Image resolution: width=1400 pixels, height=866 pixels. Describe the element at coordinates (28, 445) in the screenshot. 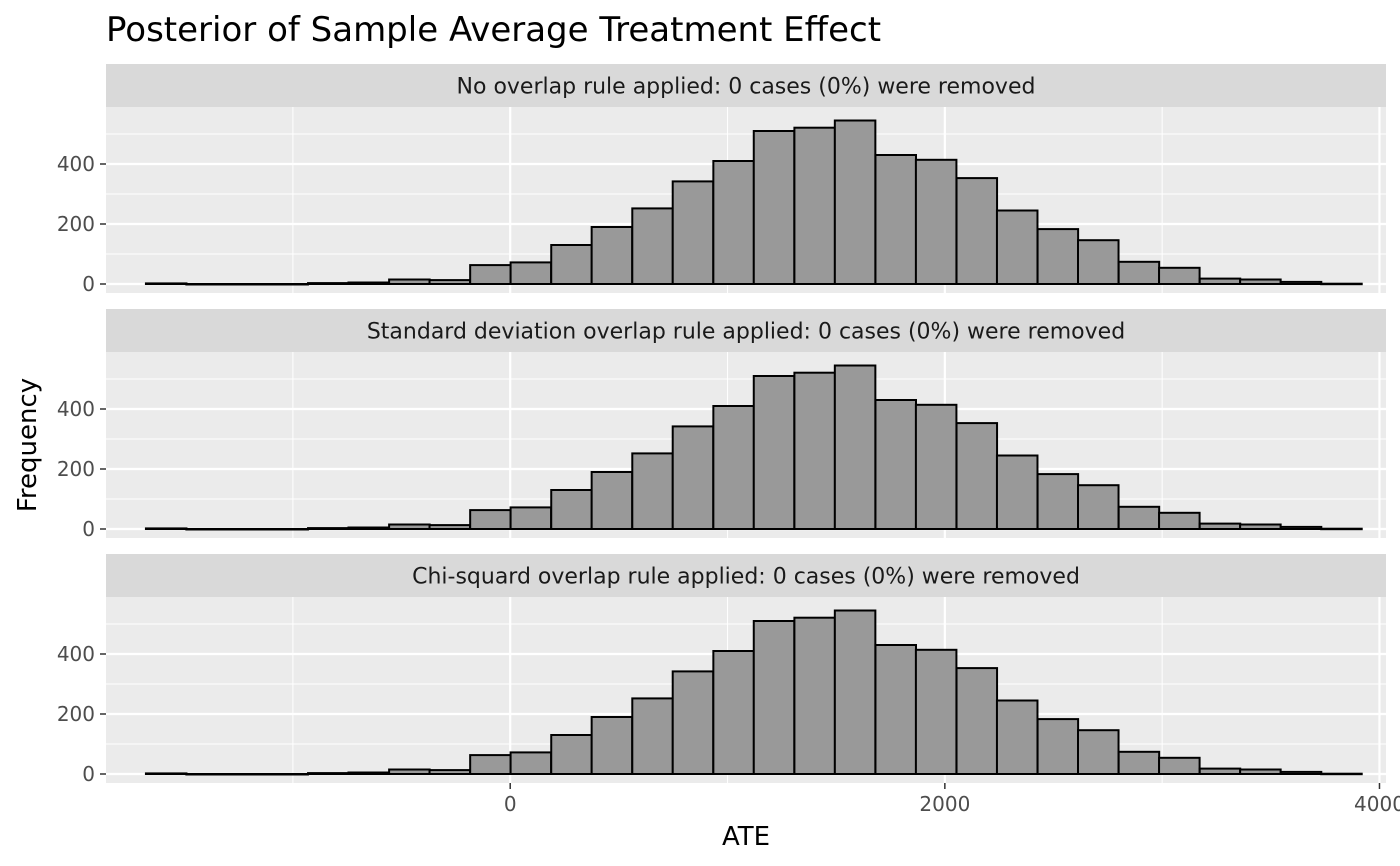

I see `y-axis-title: Frequency` at that location.